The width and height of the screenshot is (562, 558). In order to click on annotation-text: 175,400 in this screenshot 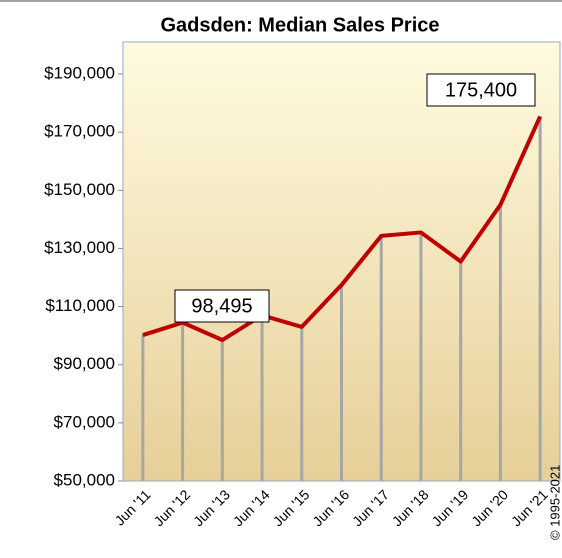, I will do `click(481, 90)`.